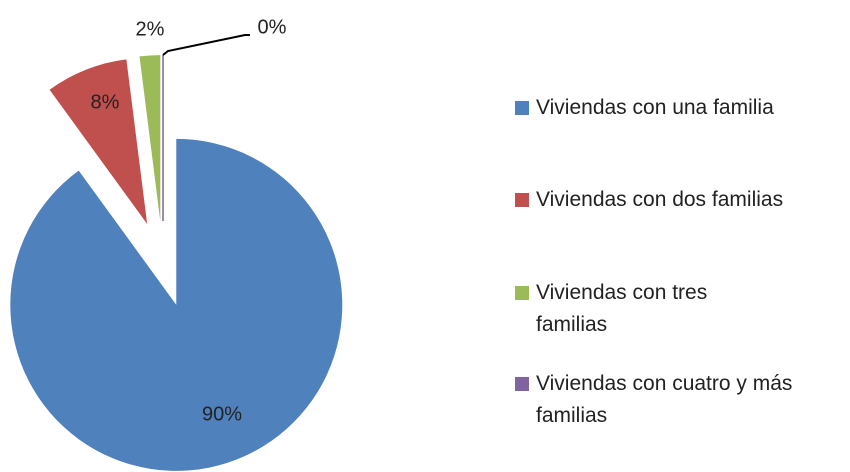  I want to click on data-label: 8%, so click(105, 102).